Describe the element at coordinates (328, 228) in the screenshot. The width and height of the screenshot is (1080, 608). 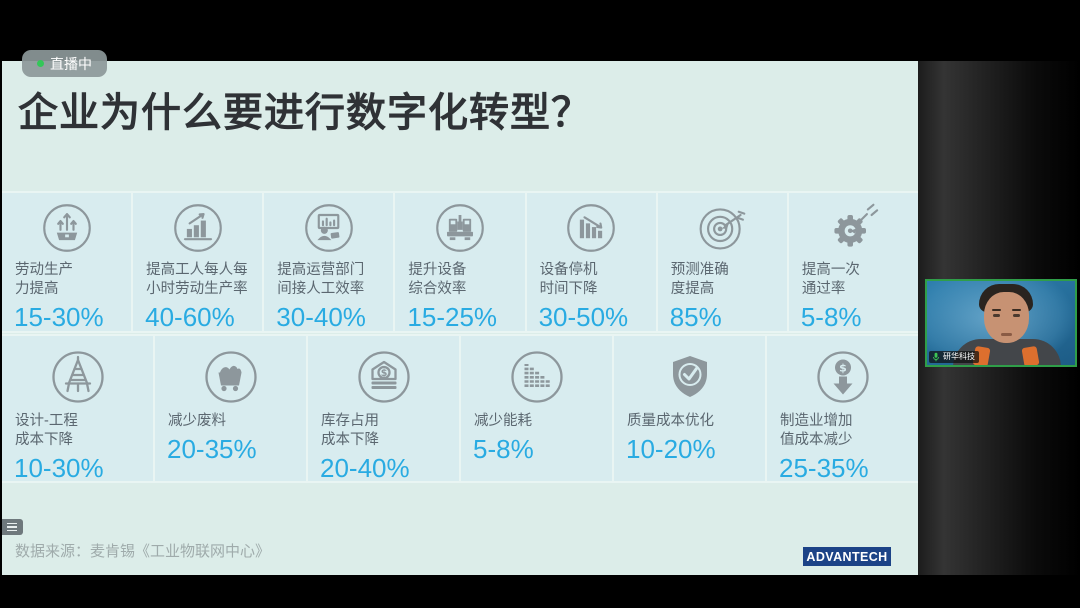
I see `operations-staff-icon` at that location.